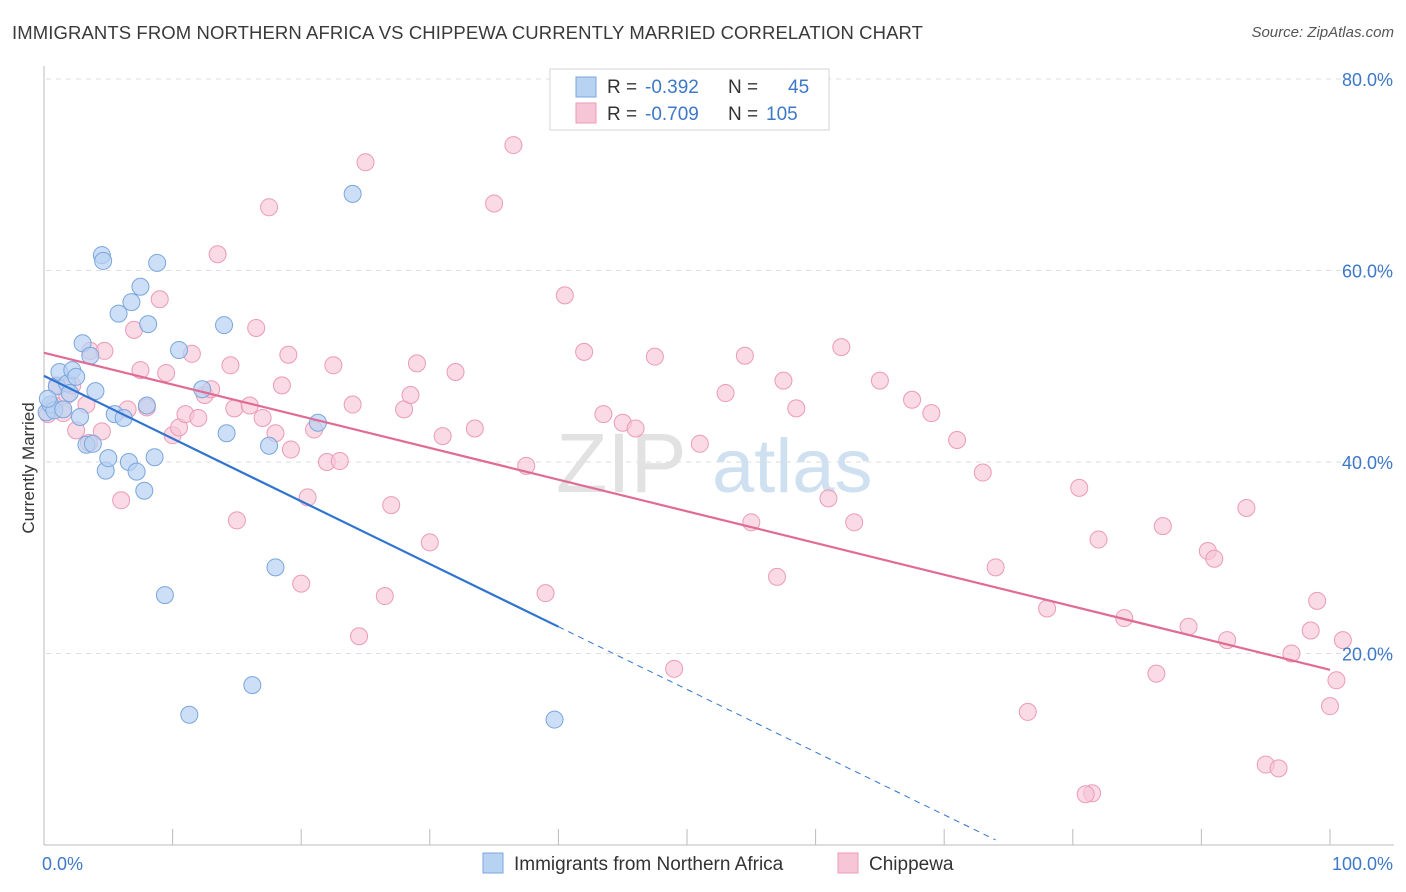 The height and width of the screenshot is (892, 1406). What do you see at coordinates (672, 114) in the screenshot?
I see `legend-r-value-pink: -0.709` at bounding box center [672, 114].